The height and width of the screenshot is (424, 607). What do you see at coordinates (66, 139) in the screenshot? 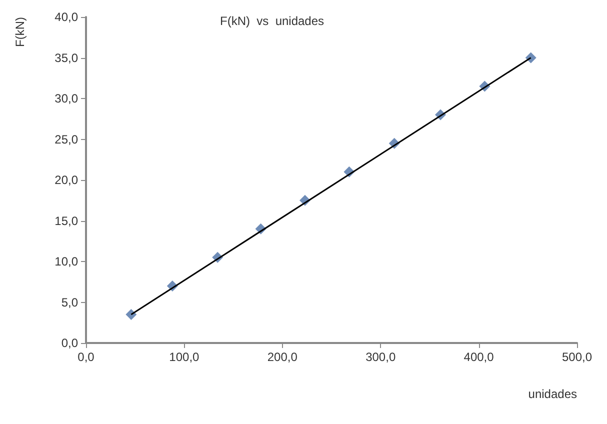
I see `y-tick-label: 25,0` at bounding box center [66, 139].